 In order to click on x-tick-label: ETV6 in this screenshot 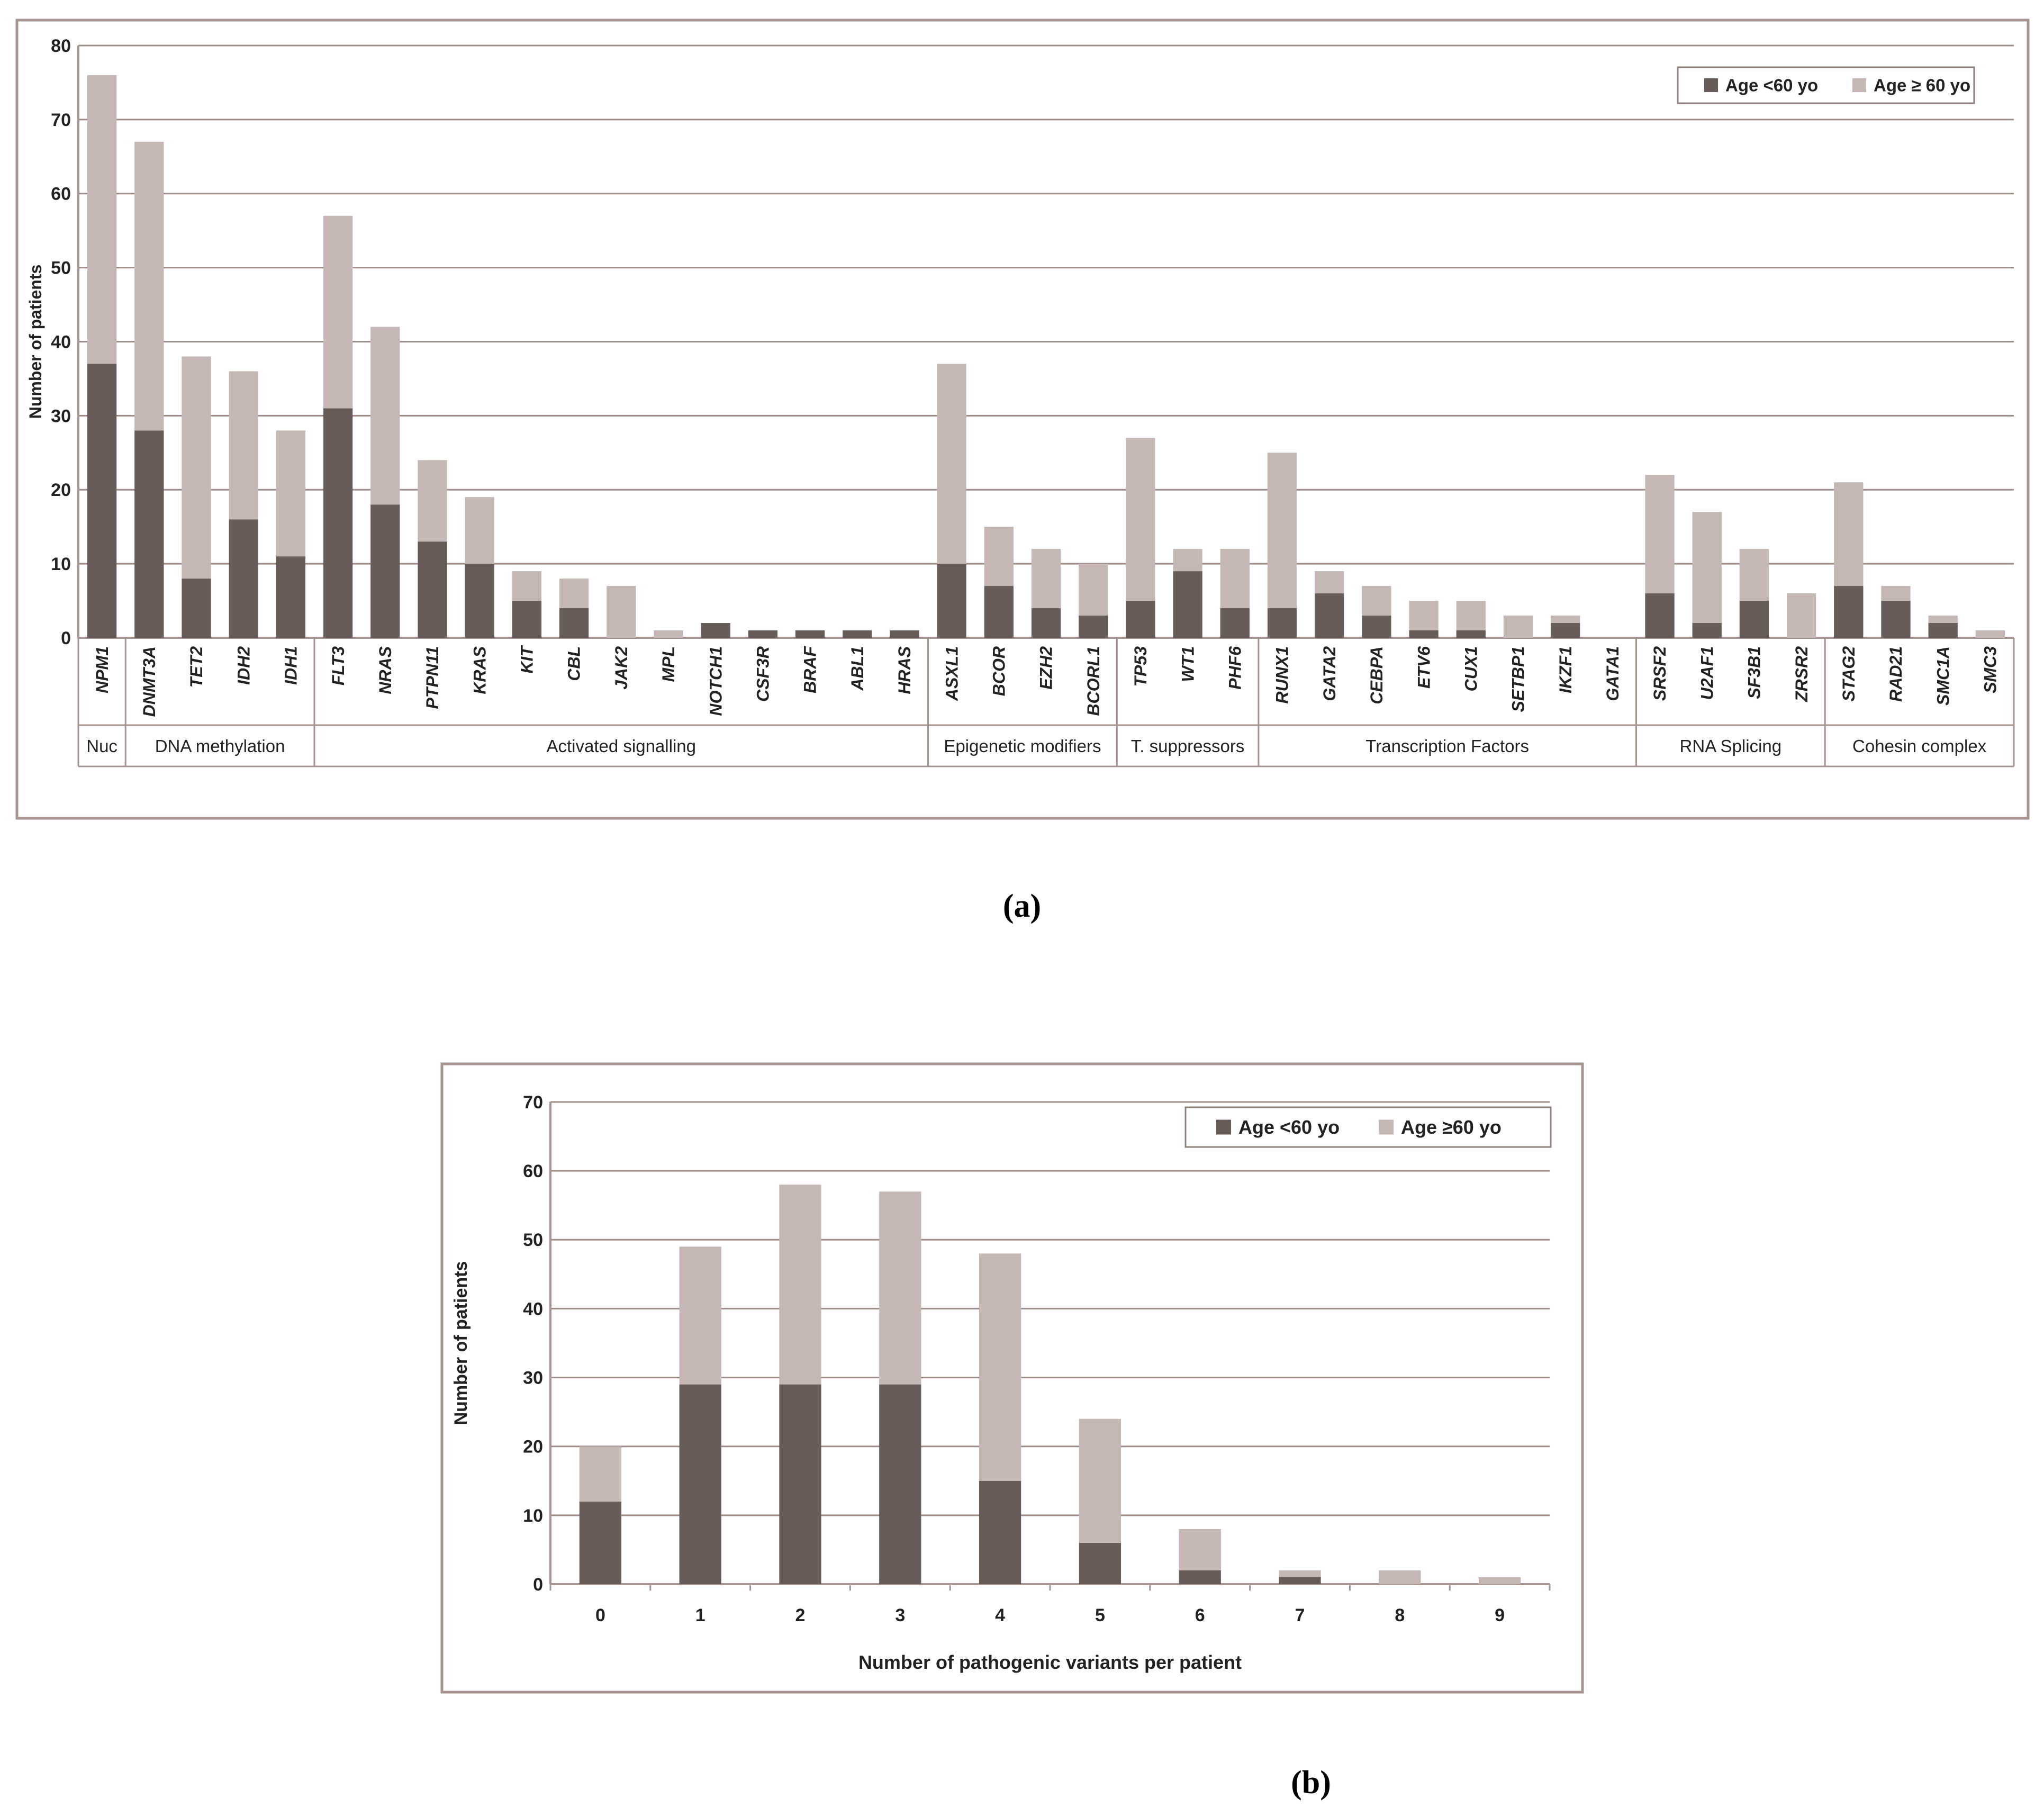, I will do `click(1423, 668)`.